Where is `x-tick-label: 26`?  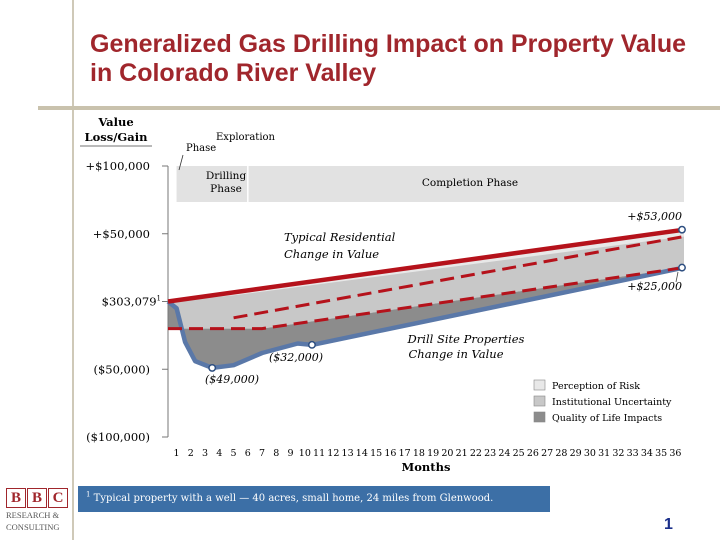 x-tick-label: 26 is located at coordinates (533, 453).